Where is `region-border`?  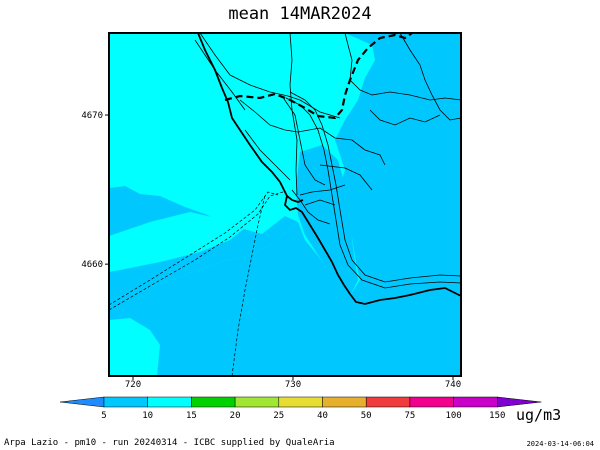 region-border is located at coordinates (318, 76).